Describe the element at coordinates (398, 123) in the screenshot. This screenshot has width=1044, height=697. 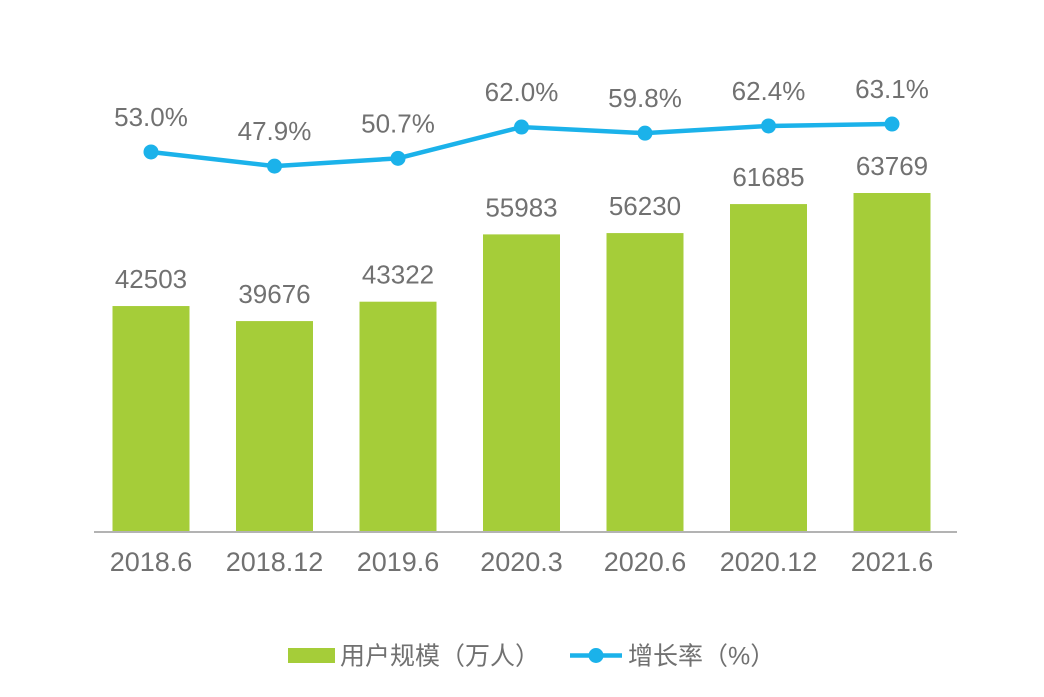
I see `line-value-label: 50.7%` at that location.